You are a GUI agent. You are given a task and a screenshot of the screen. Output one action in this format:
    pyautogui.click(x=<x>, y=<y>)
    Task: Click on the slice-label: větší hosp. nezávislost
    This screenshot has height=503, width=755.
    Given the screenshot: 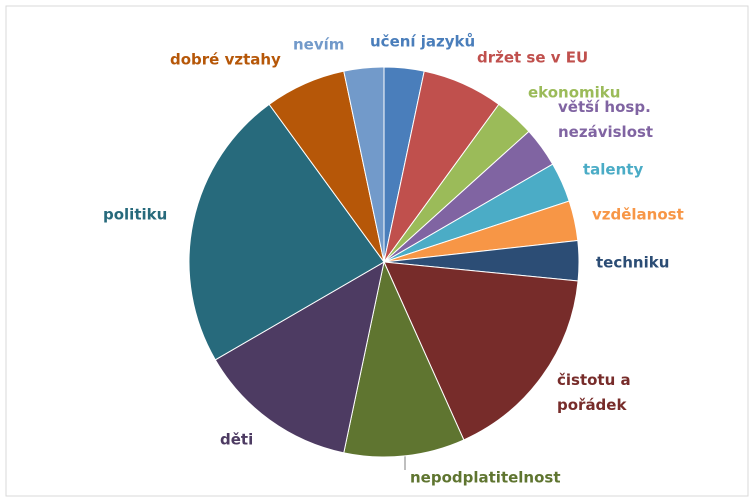 What is the action you would take?
    pyautogui.click(x=605, y=119)
    